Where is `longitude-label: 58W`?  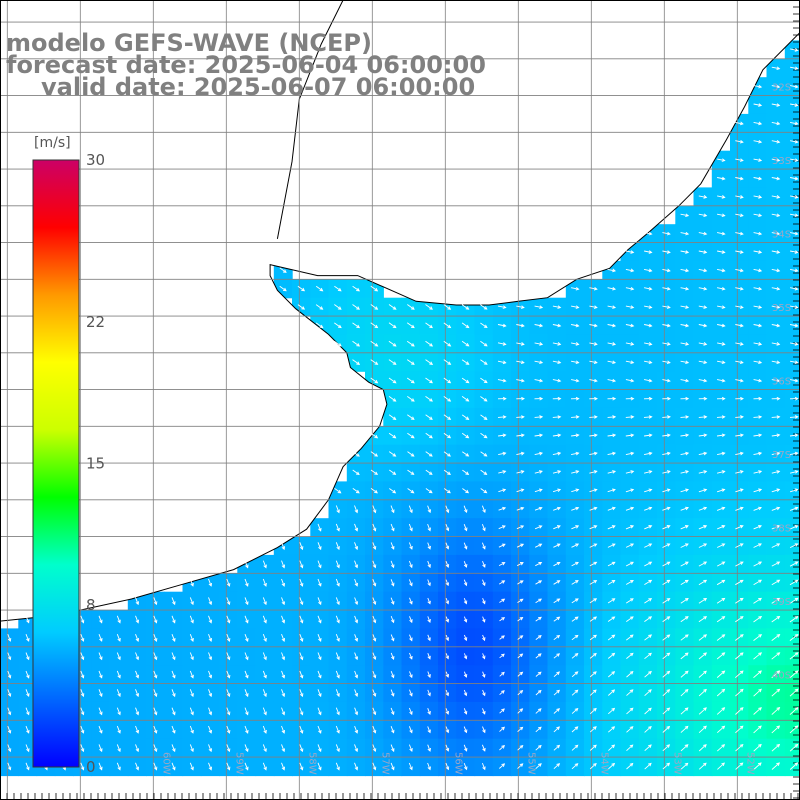 longitude-label: 58W is located at coordinates (311, 763).